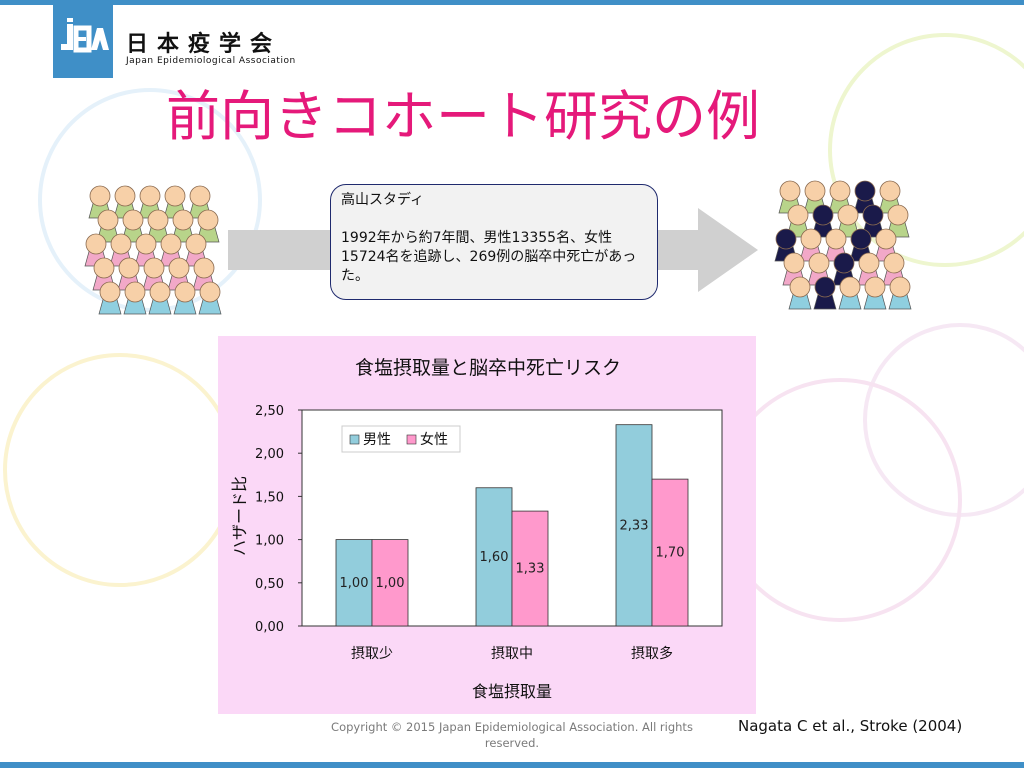  I want to click on bottom-accent-bar, so click(512, 765).